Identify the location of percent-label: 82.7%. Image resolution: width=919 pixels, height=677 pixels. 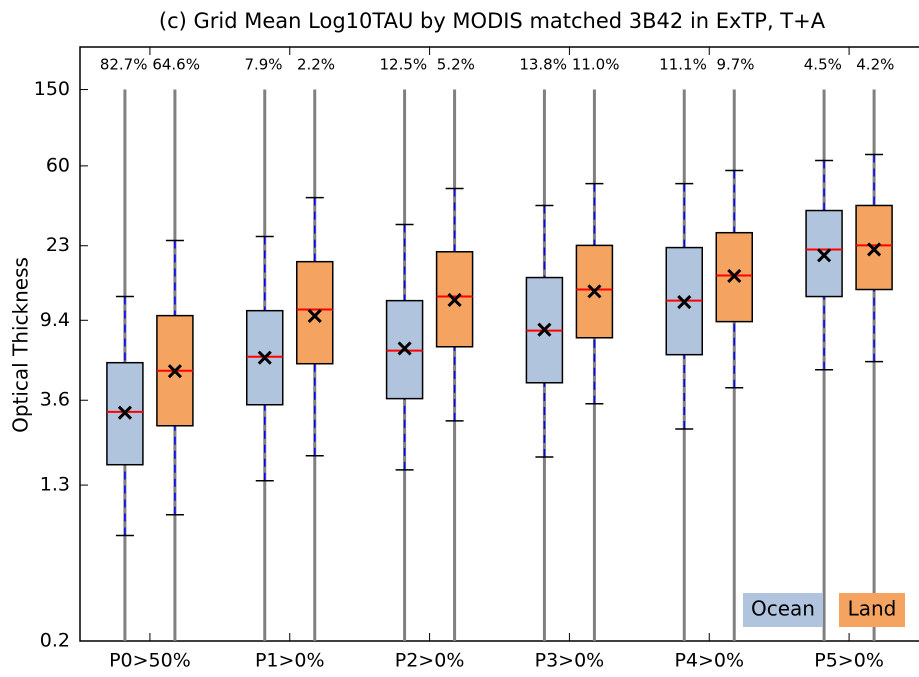
(124, 65).